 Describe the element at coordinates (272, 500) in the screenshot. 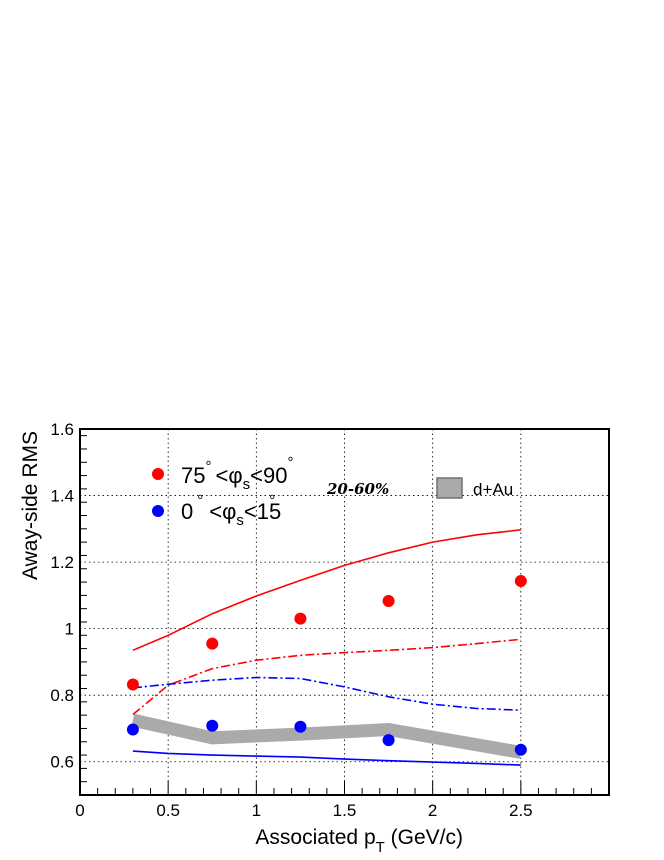

I see `legend-blue-deg2: °` at that location.